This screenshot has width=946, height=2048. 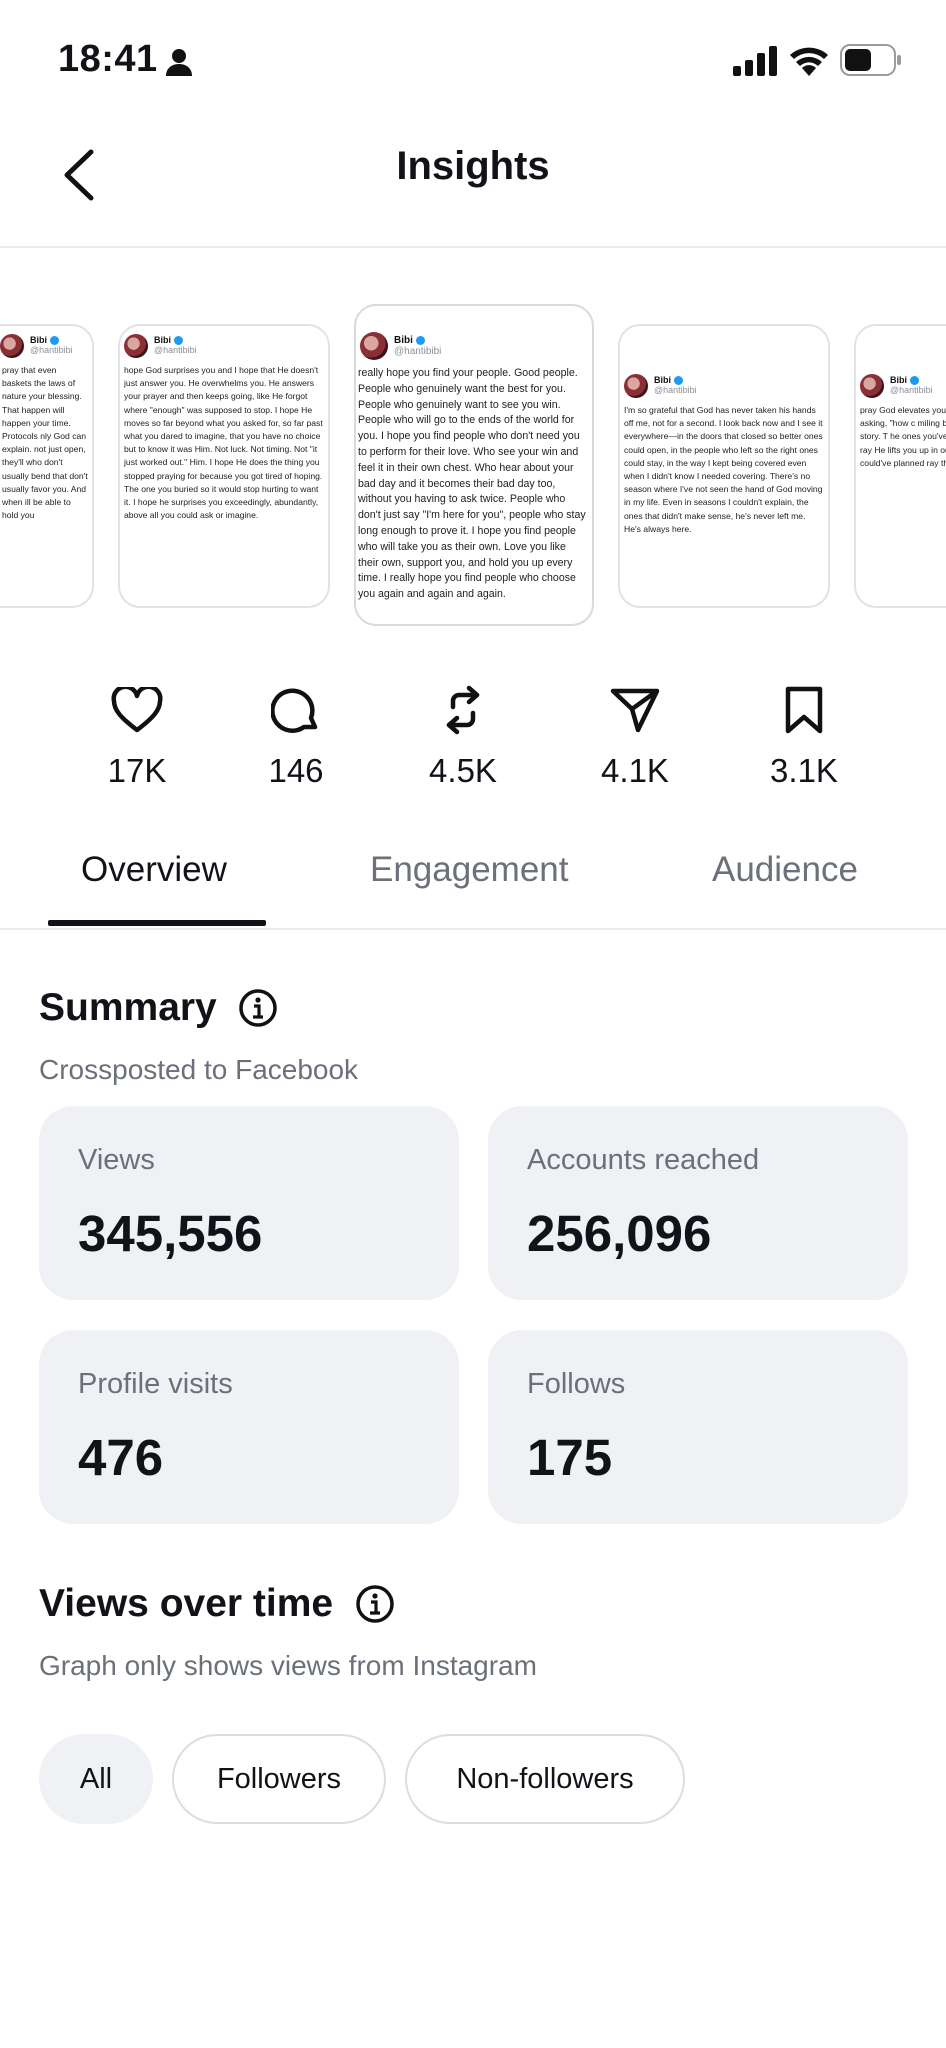 What do you see at coordinates (635, 710) in the screenshot?
I see `send-icon` at bounding box center [635, 710].